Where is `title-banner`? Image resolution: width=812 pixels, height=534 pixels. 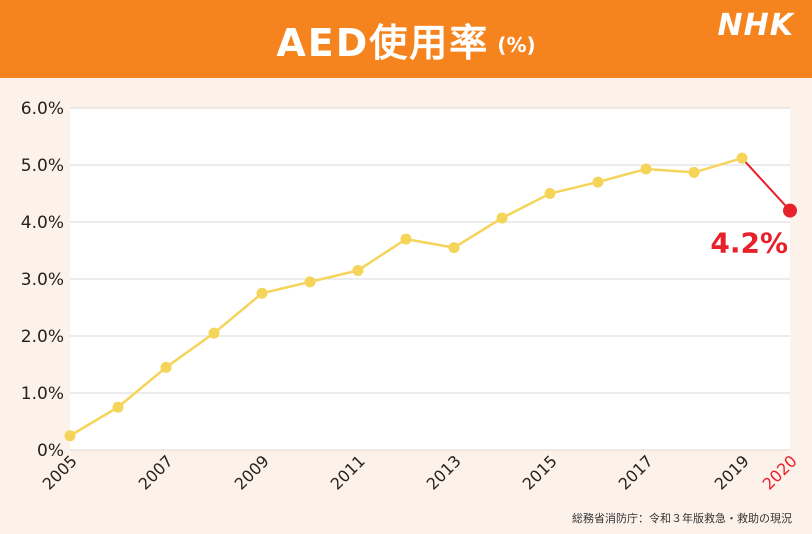
title-banner is located at coordinates (406, 39).